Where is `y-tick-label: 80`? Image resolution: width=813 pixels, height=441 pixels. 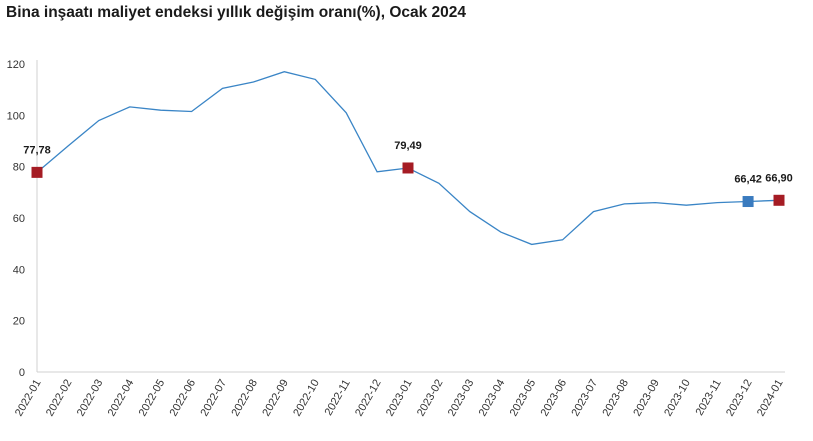
y-tick-label: 80 is located at coordinates (19, 168).